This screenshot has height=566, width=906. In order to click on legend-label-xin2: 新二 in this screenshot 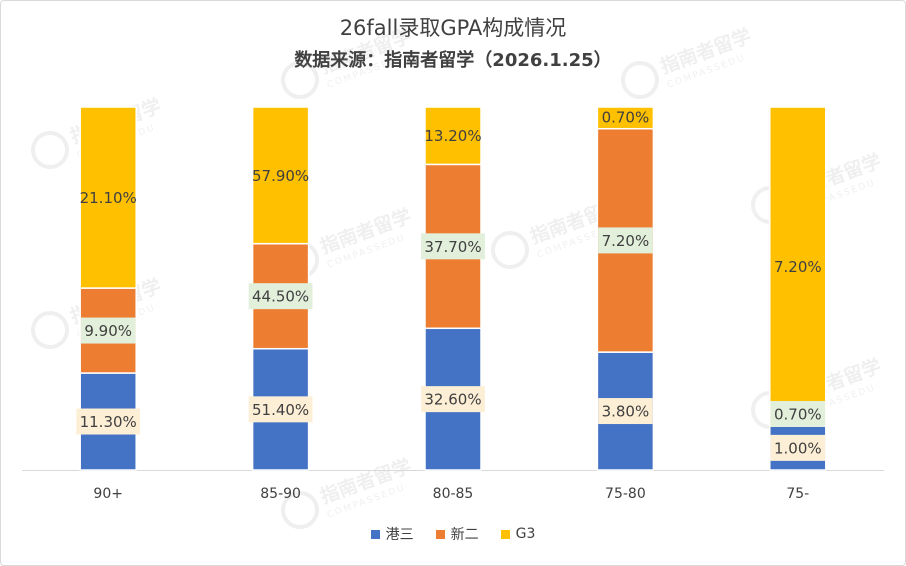, I will do `click(464, 535)`.